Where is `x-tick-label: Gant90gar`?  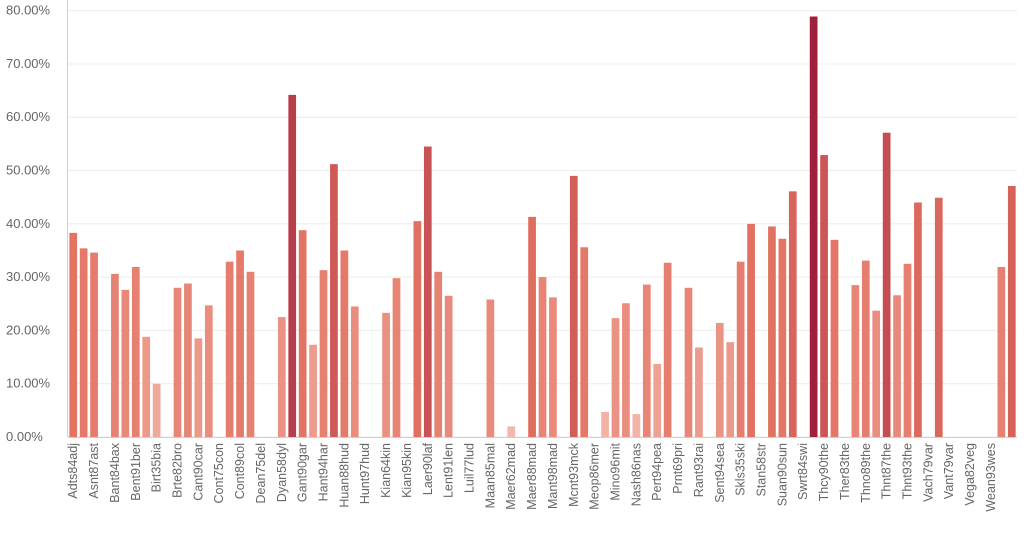
x-tick-label: Gant90gar is located at coordinates (303, 472).